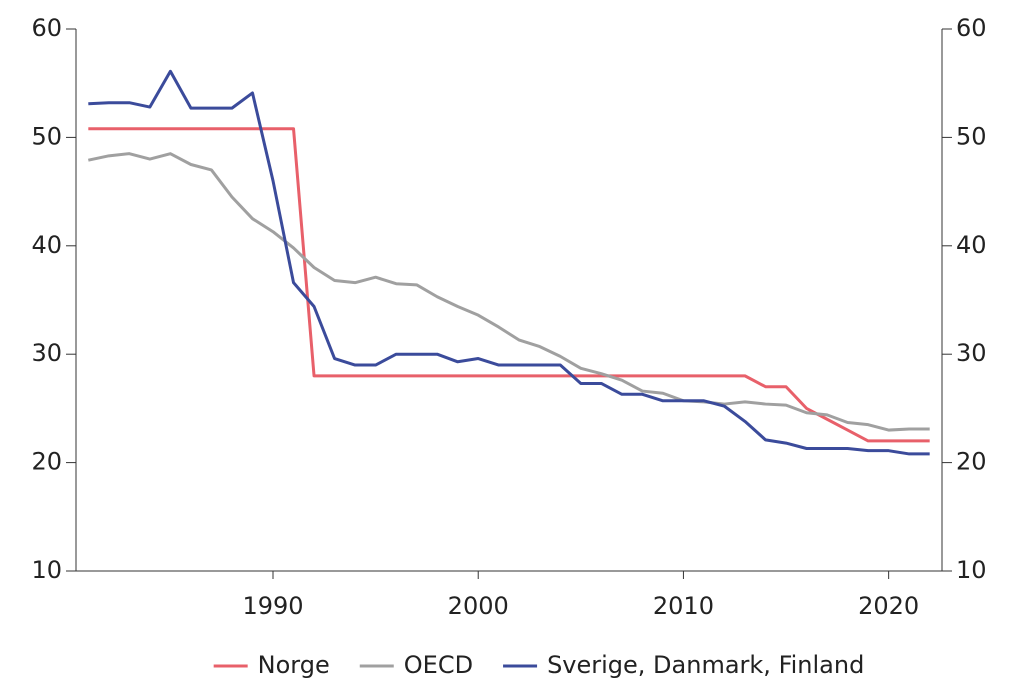  Describe the element at coordinates (971, 136) in the screenshot. I see `y2-tick-label: 50` at that location.